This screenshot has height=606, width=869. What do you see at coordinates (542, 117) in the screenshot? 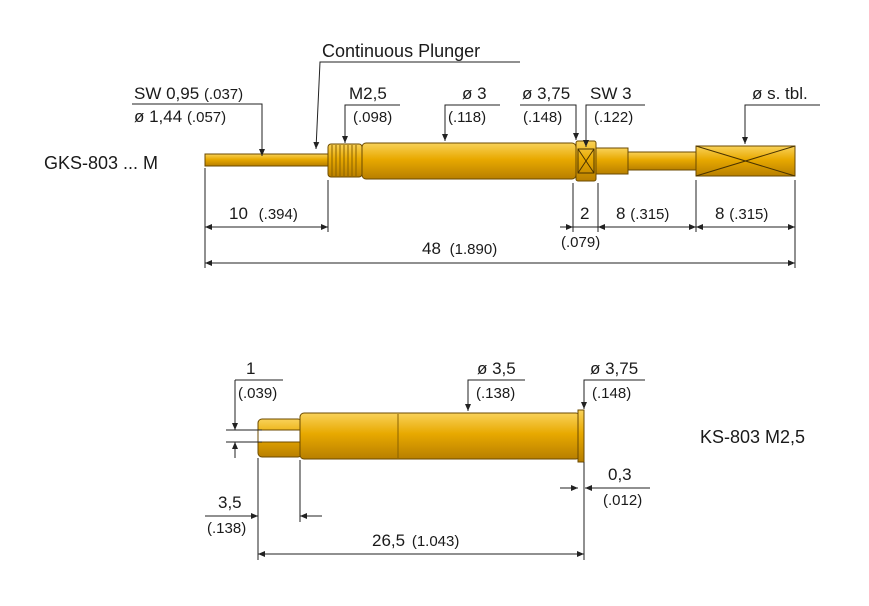
I see `label-dia375-in: (.148)` at bounding box center [542, 117].